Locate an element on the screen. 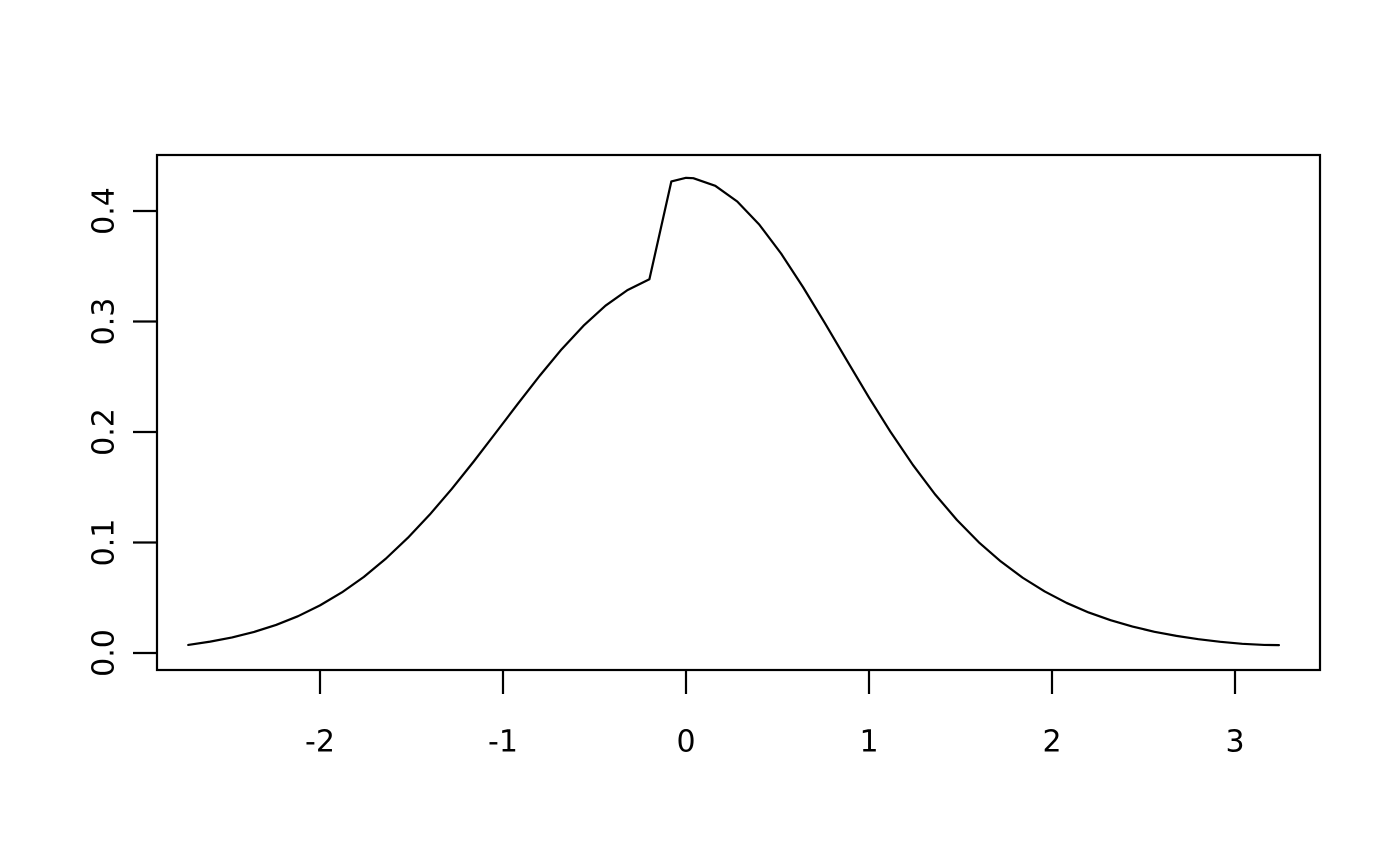 Image resolution: width=1400 pixels, height=866 pixels. x-axis: -2 -1 0 1 2 3 is located at coordinates (775, 715).